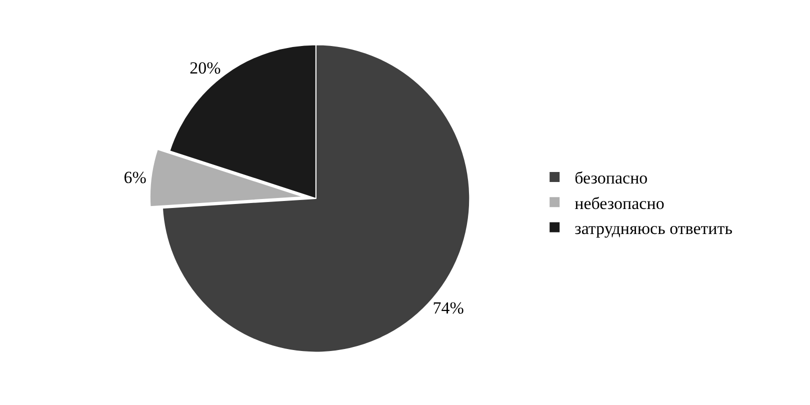 The image size is (810, 405). I want to click on data-label: 74%, so click(448, 308).